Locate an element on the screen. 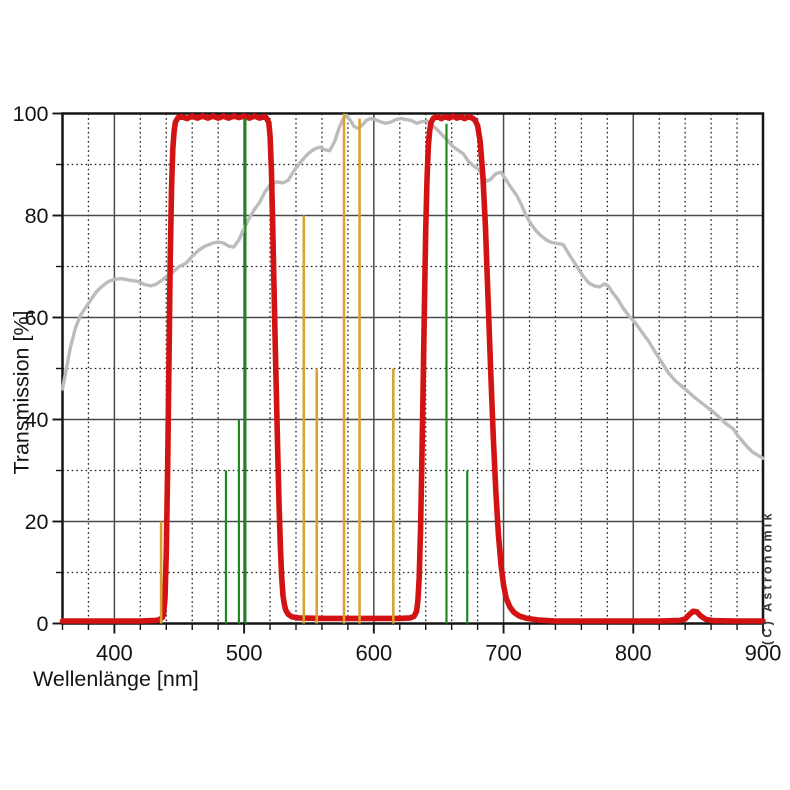 This screenshot has width=790, height=790. svg-text: 500 is located at coordinates (244, 653).